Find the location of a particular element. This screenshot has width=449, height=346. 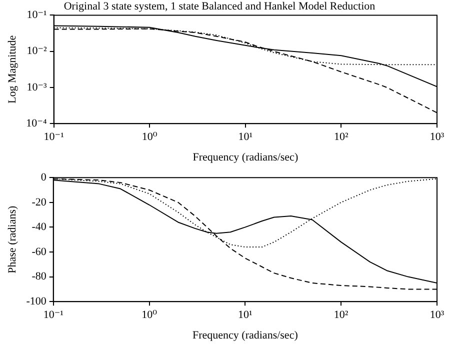

y-tick-label: 10⁻¹ is located at coordinates (36, 15).